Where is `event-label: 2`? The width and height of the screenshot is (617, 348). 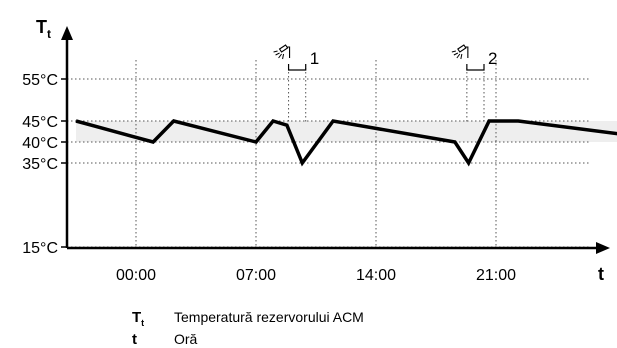 event-label: 2 is located at coordinates (492, 58).